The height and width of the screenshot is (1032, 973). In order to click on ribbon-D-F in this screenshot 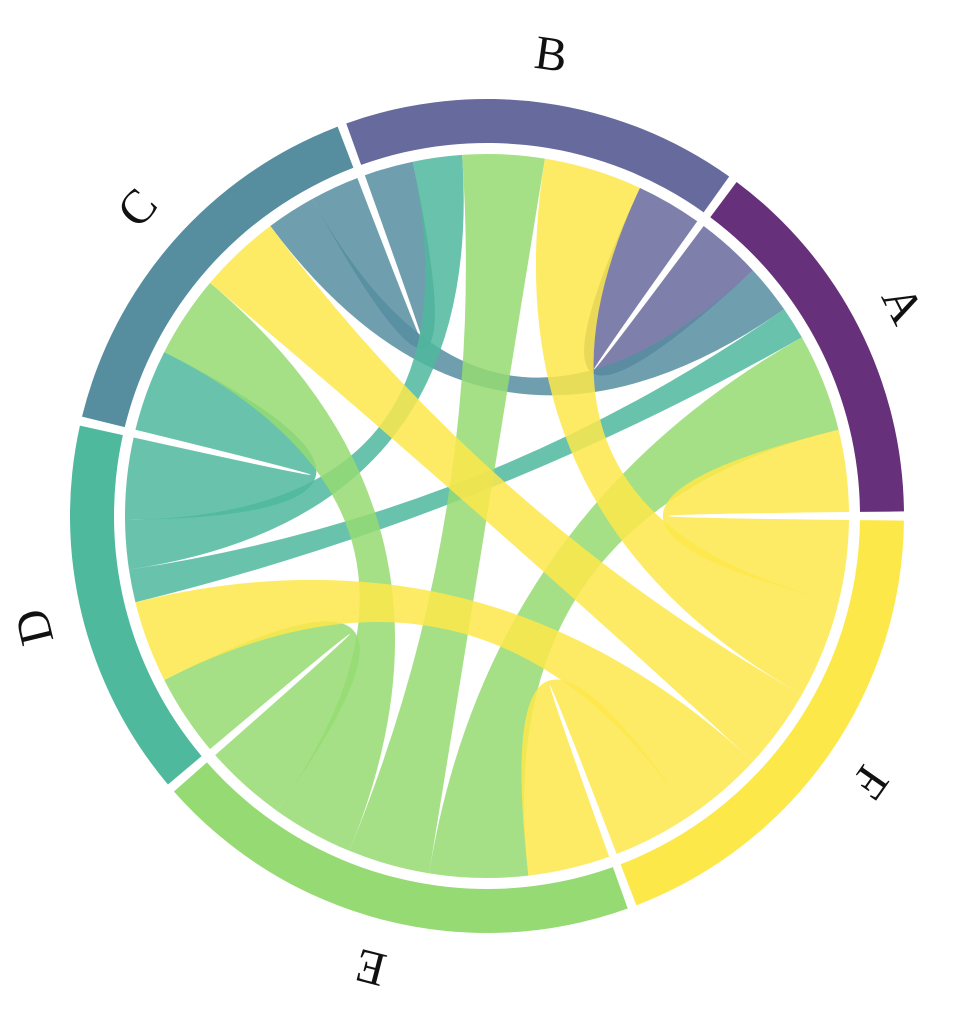, I will do `click(444, 697)`.